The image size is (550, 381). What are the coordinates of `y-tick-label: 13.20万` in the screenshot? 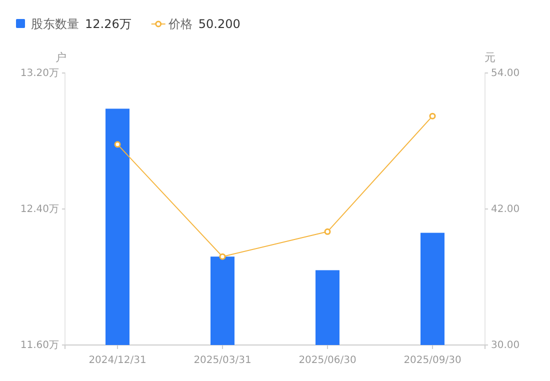 It's located at (39, 74).